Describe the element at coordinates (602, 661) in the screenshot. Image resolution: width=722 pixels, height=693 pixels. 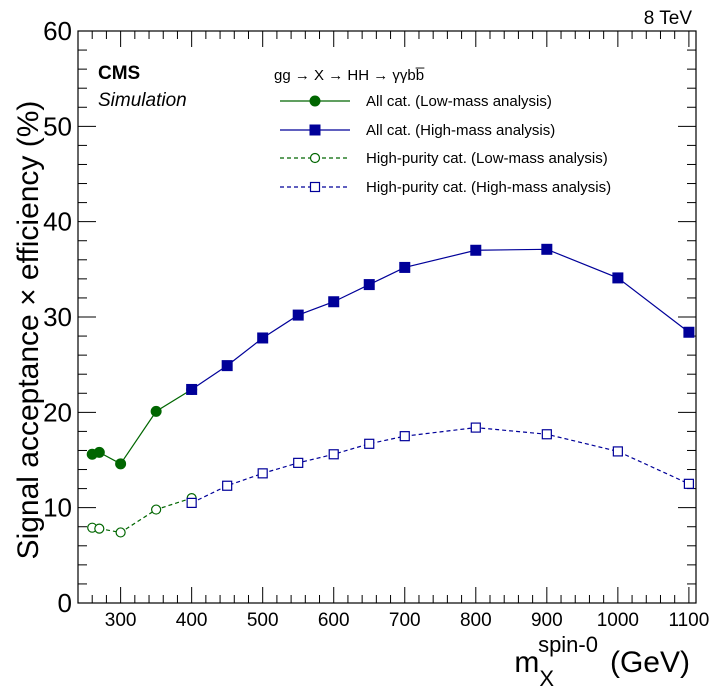
I see `x-axis-label: mXspin-0 (GeV)` at that location.